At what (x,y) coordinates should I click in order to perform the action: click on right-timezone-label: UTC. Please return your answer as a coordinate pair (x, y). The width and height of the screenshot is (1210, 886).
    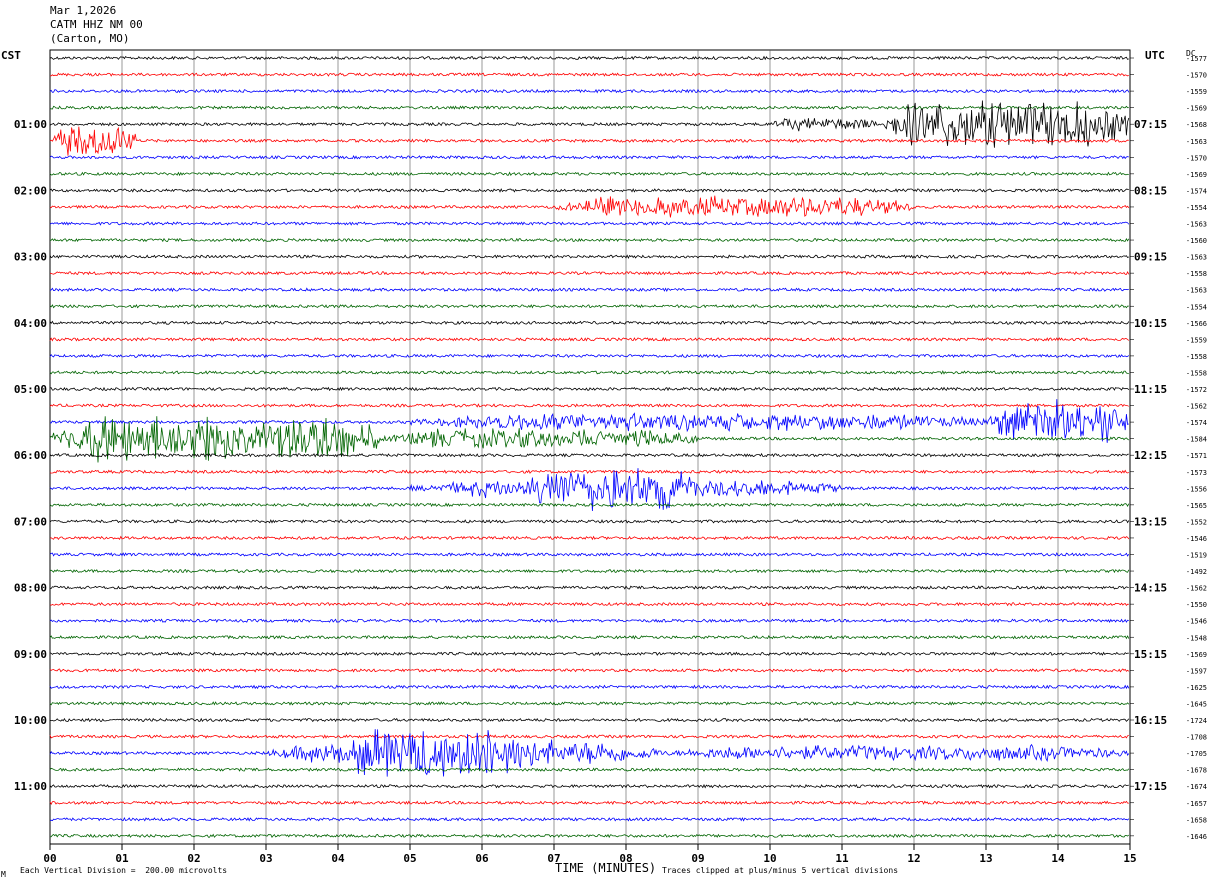
    Looking at the image, I should click on (1155, 55).